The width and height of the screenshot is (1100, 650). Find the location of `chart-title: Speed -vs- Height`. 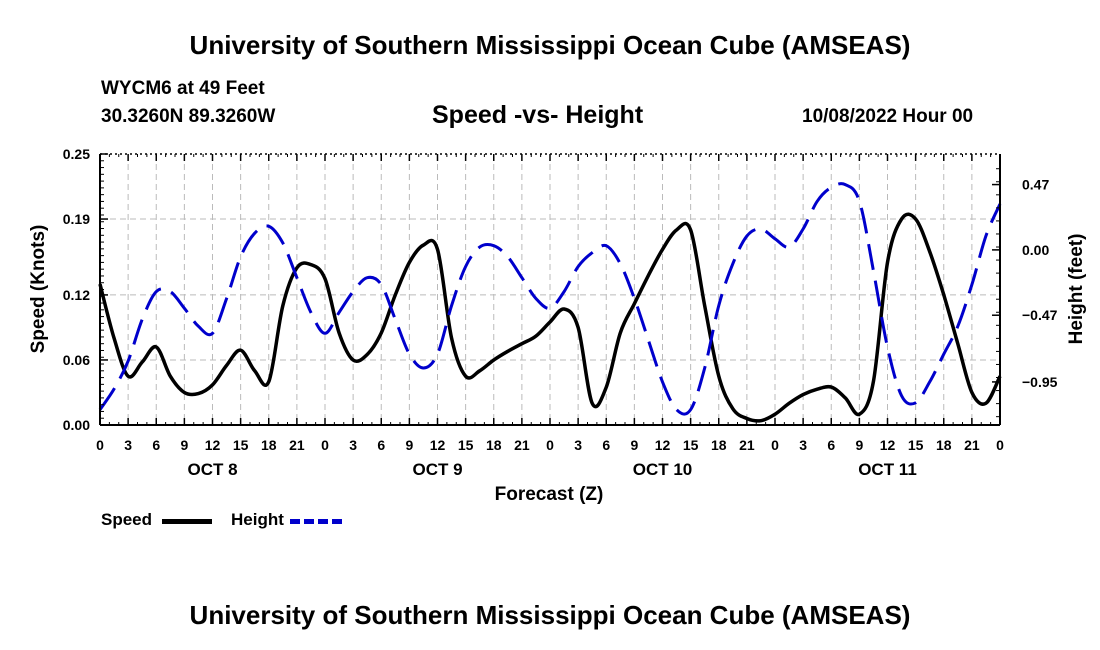

chart-title: Speed -vs- Height is located at coordinates (538, 115).